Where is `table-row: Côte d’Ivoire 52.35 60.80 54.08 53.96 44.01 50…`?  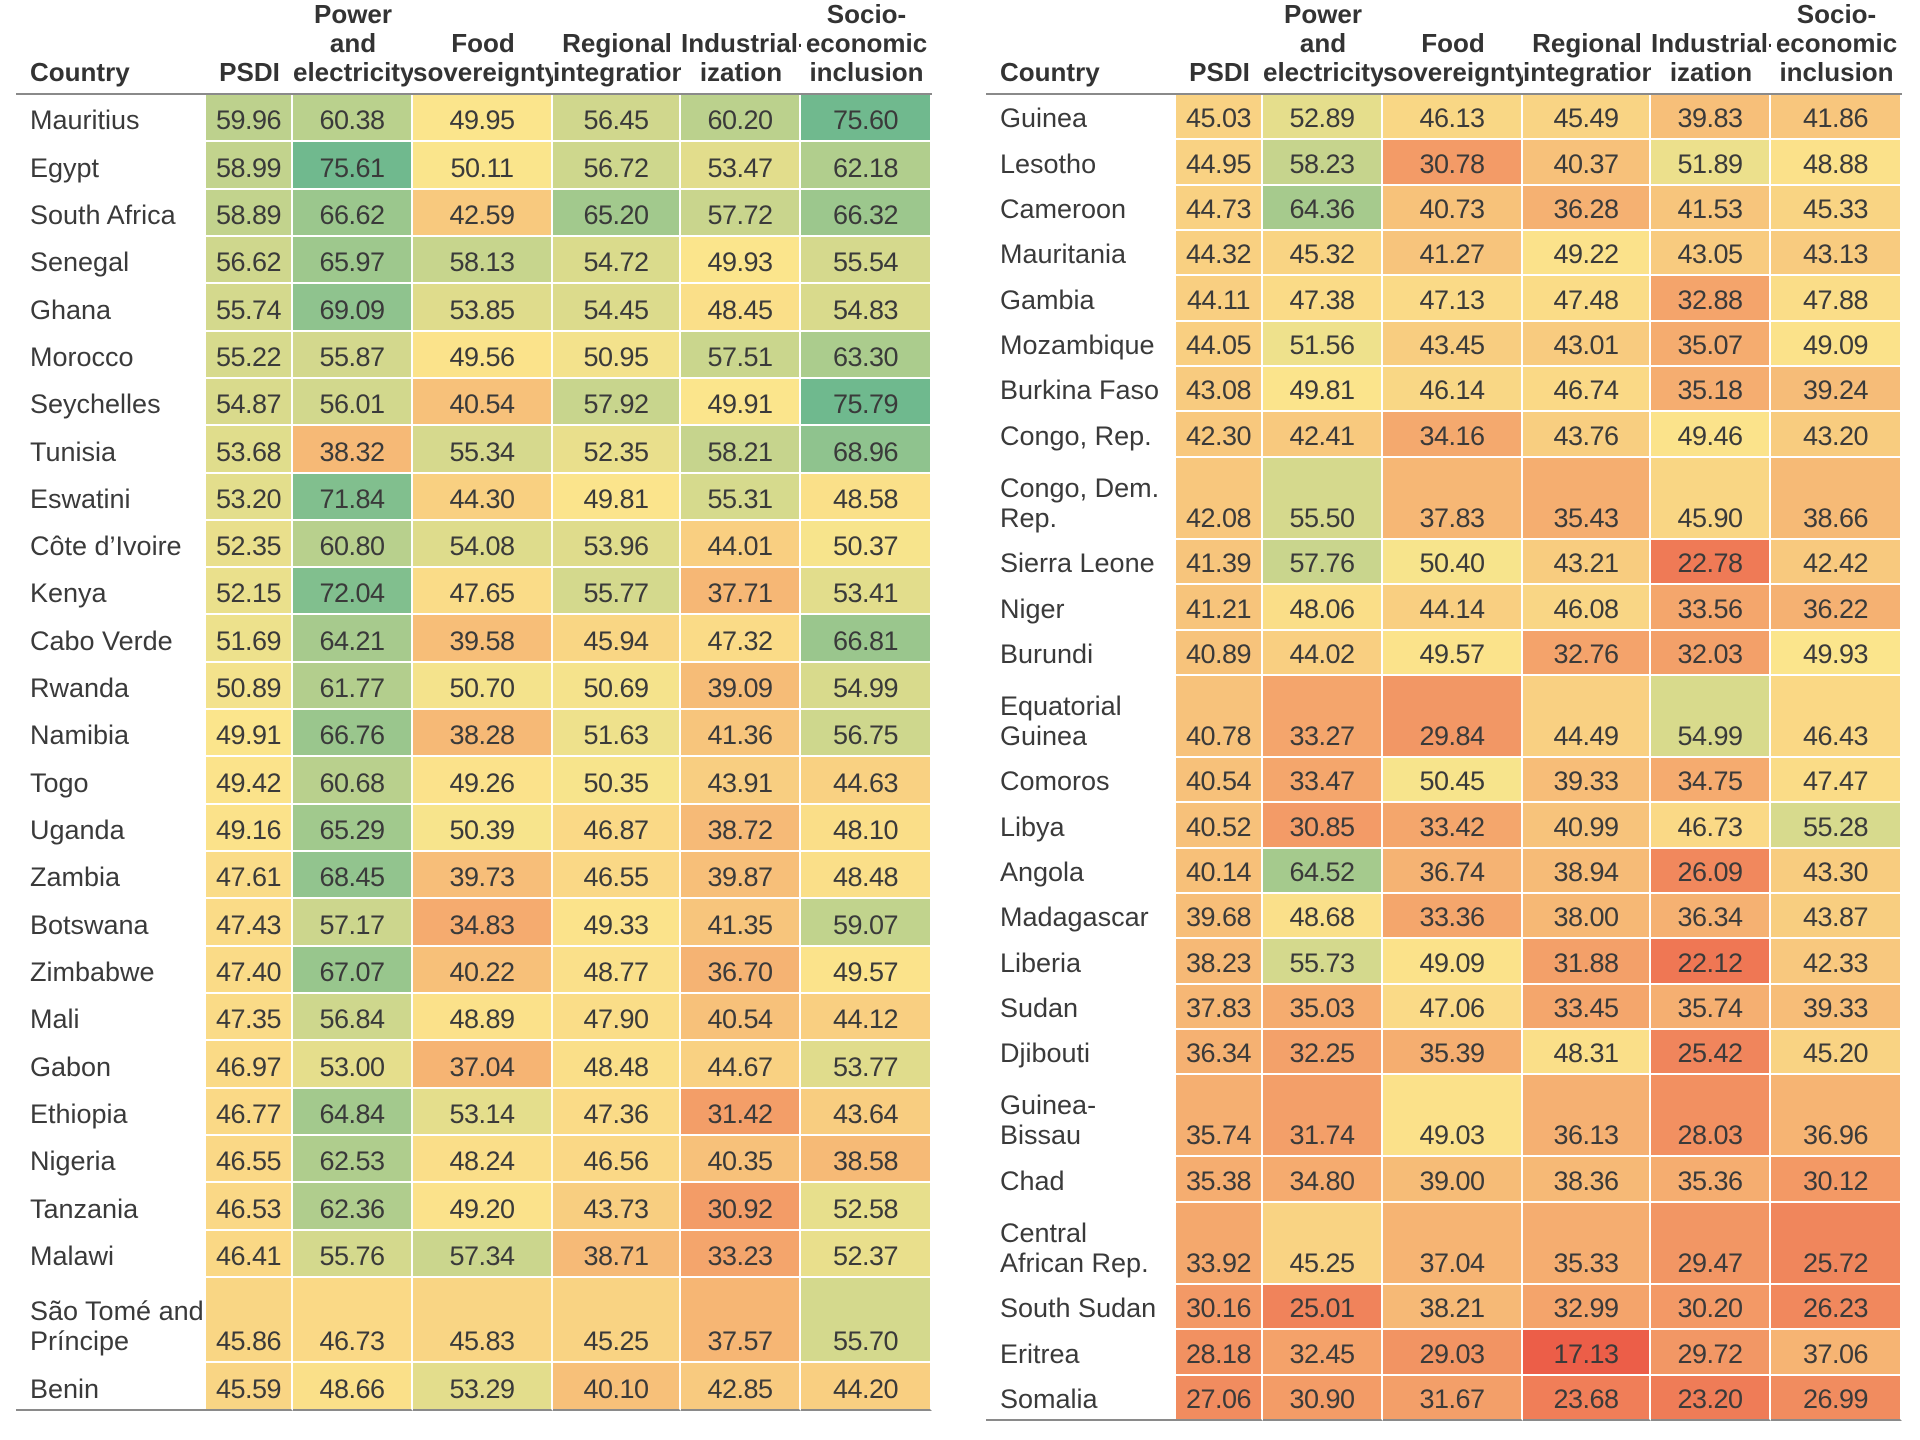
table-row: Côte d’Ivoire 52.35 60.80 54.08 53.96 44.01 50… is located at coordinates (474, 544).